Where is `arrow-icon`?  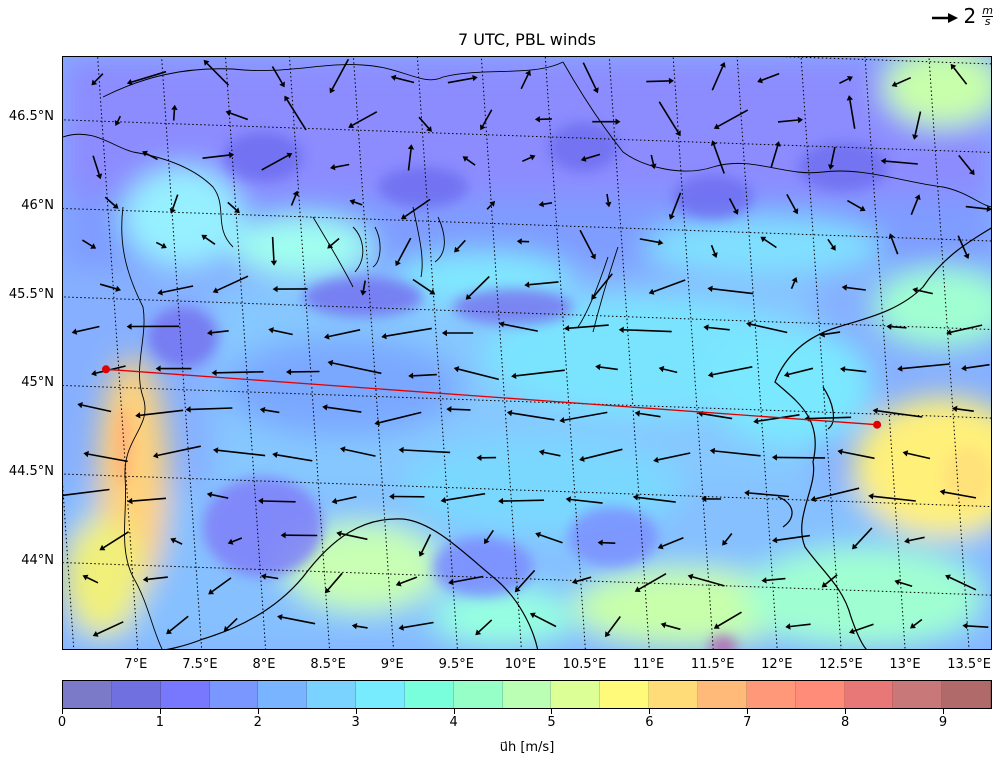
arrow-icon is located at coordinates (944, 16).